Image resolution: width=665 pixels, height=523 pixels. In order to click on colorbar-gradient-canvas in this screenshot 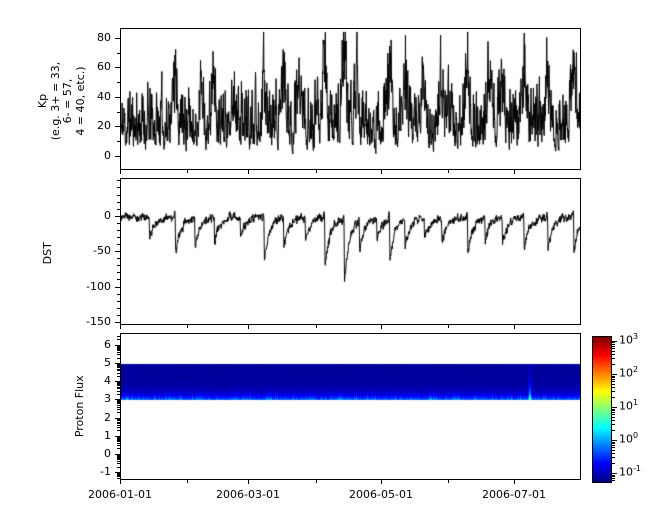, I will do `click(602, 409)`.